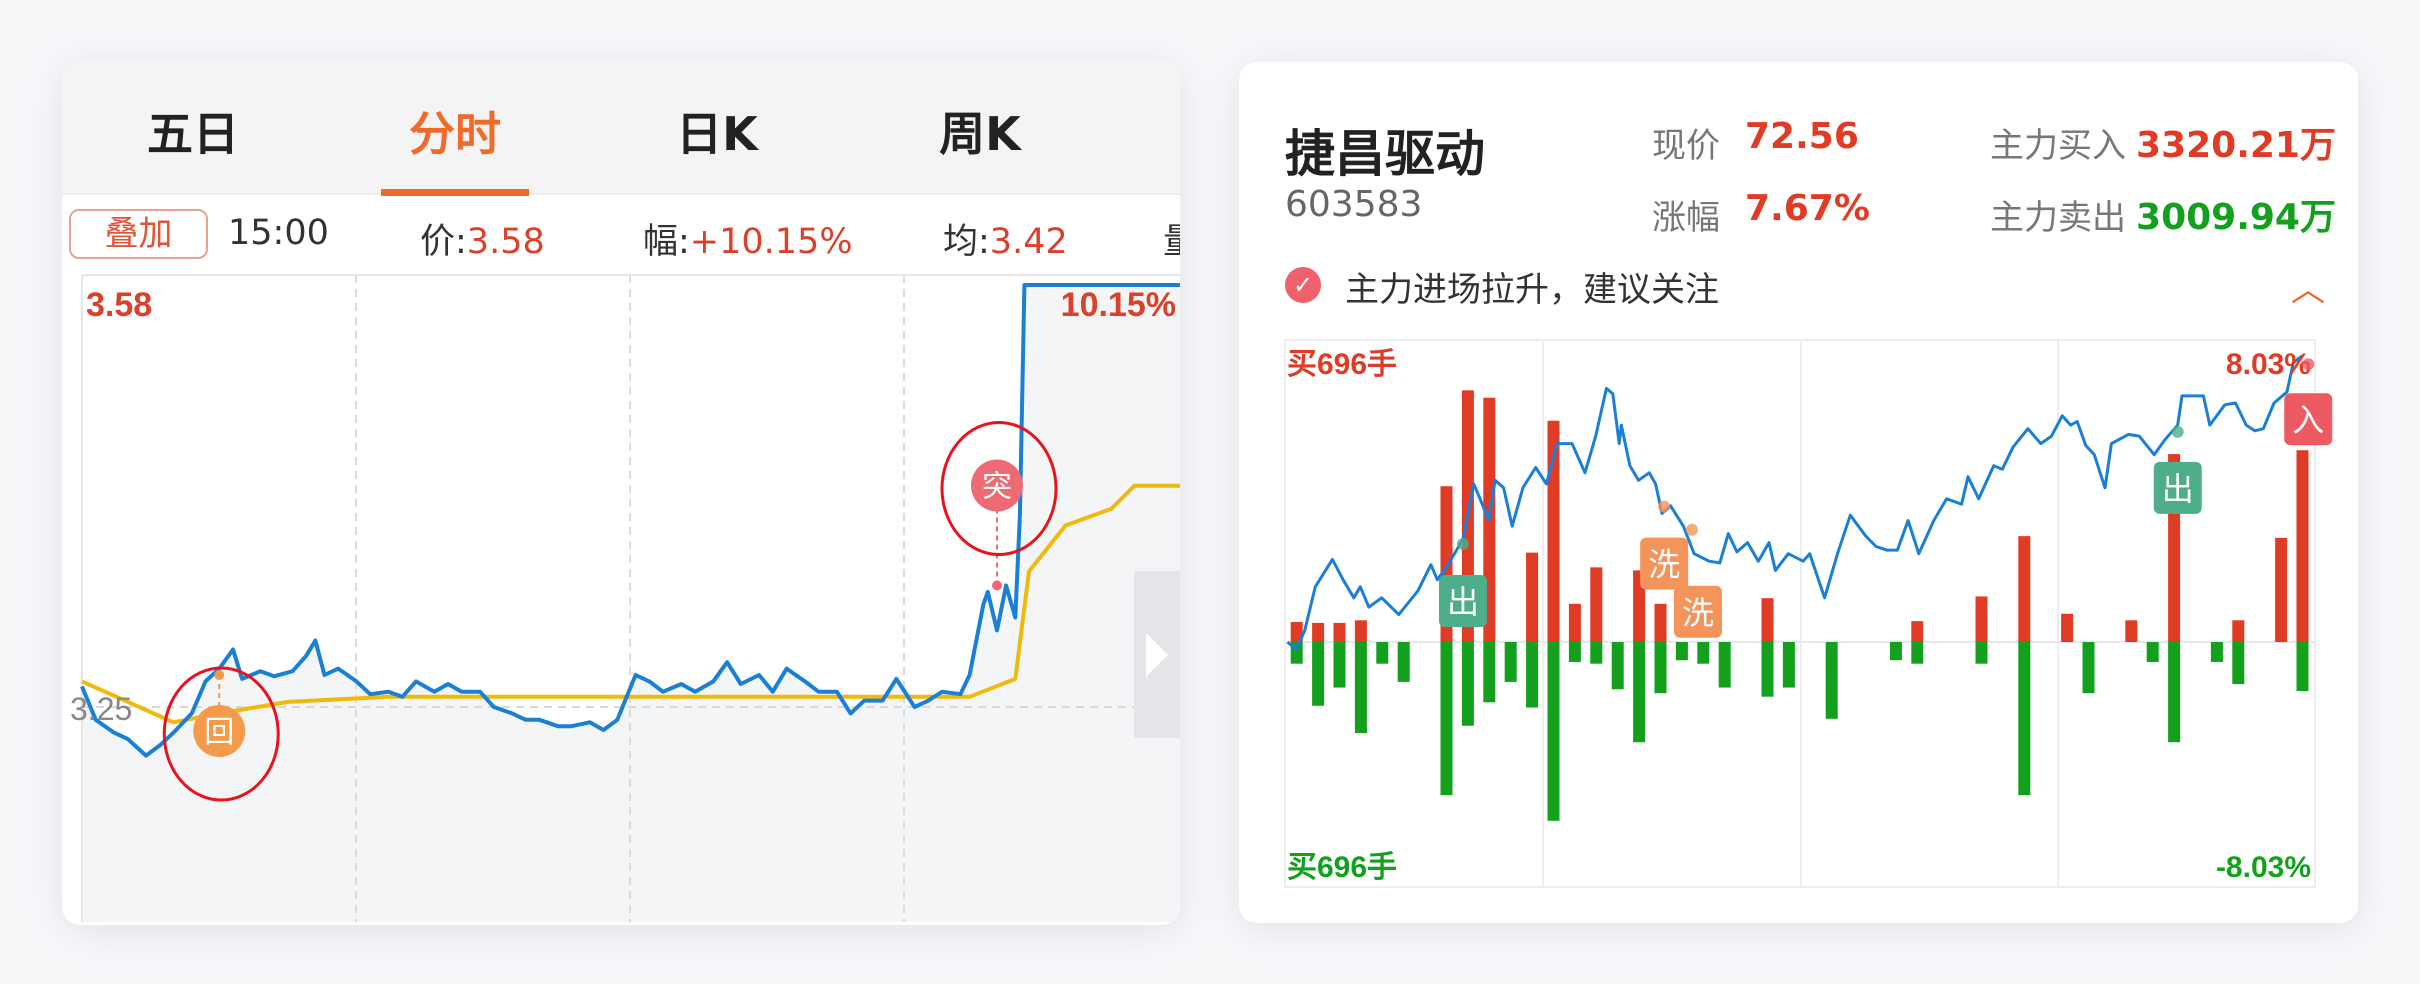 This screenshot has width=2420, height=984. I want to click on bottom-right-label: -8.03%, so click(2263, 867).